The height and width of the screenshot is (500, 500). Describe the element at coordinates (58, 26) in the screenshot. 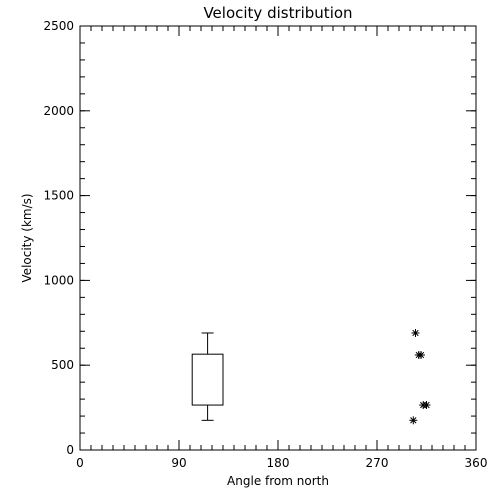

I see `y-tick-label: 2500` at that location.